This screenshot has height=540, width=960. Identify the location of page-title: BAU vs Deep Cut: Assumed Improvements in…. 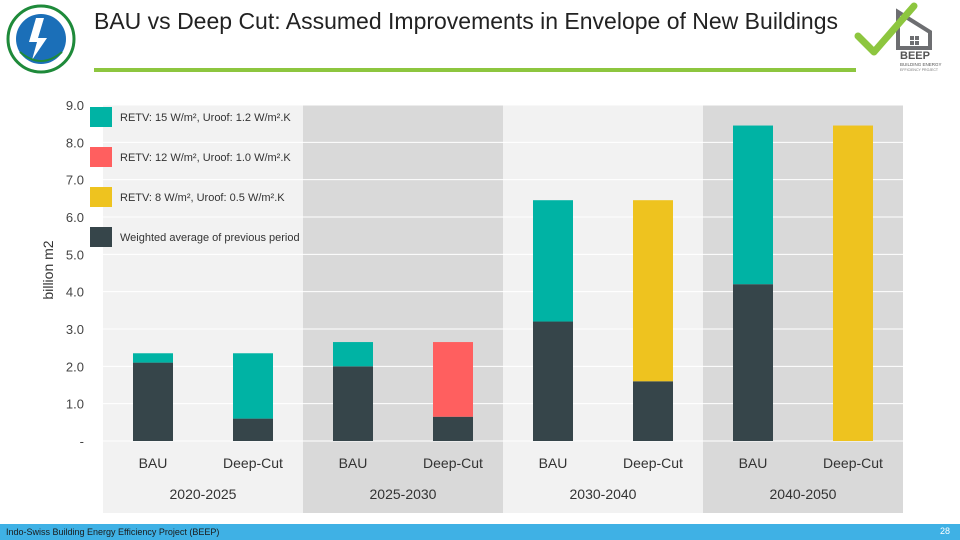
(466, 21).